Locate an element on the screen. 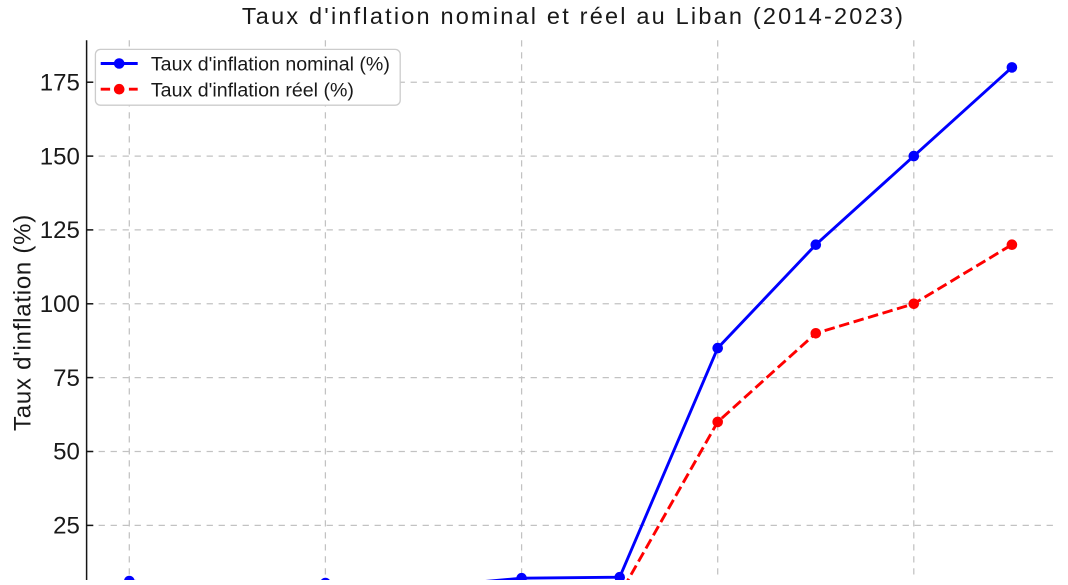 Image resolution: width=1068 pixels, height=585 pixels. svg-text: 100 is located at coordinates (60, 304).